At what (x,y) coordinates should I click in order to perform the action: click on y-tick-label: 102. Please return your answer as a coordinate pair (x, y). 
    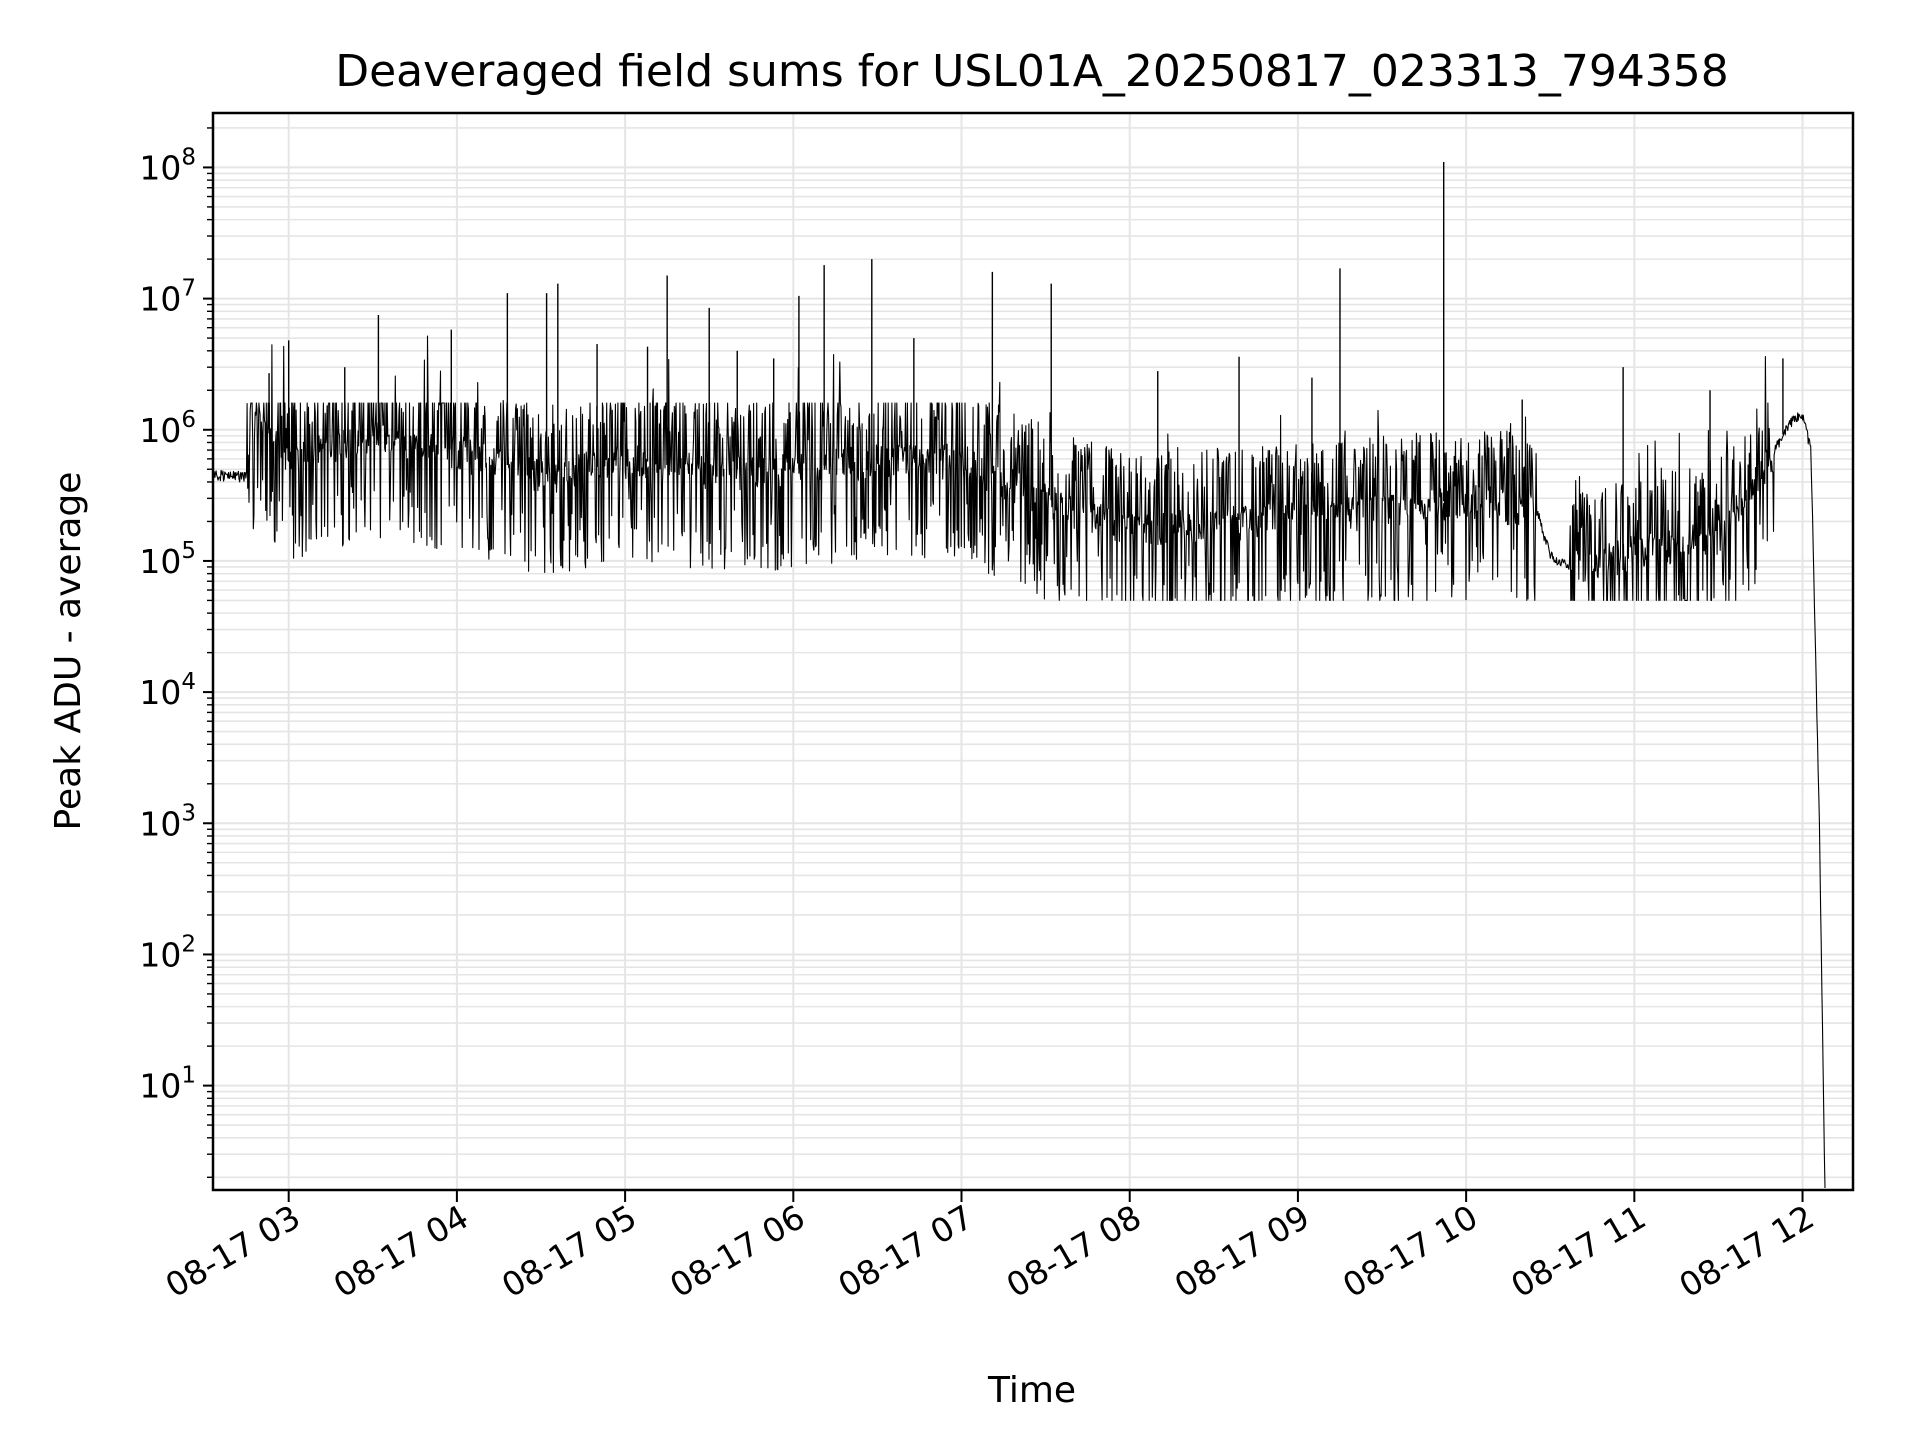
    Looking at the image, I should click on (167, 952).